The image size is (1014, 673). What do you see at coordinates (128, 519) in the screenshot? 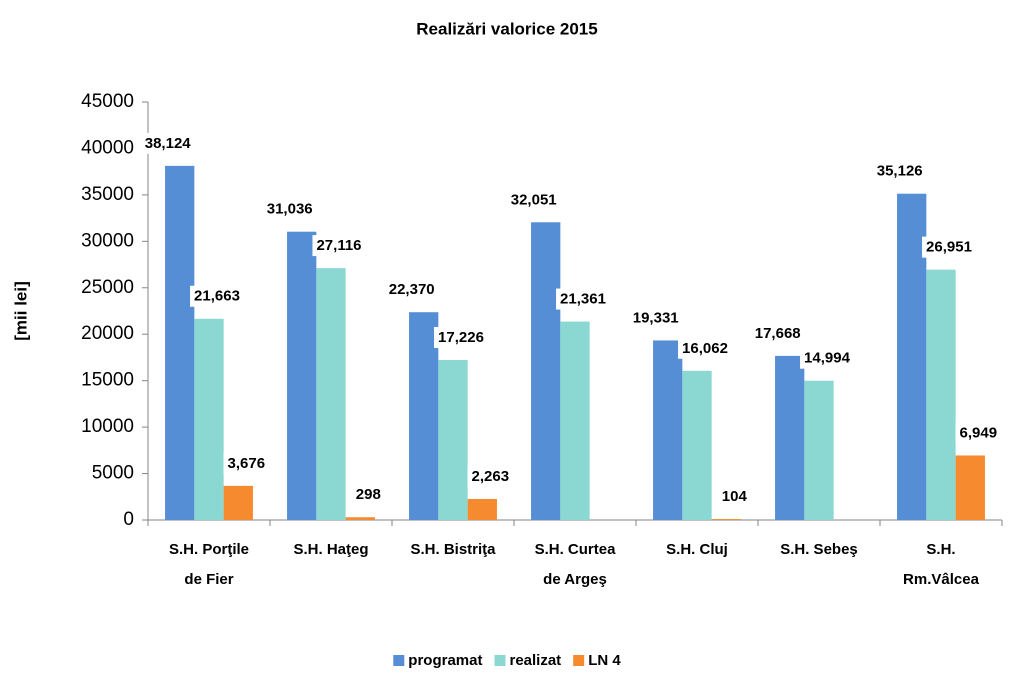
I see `y-tick-label: 0` at bounding box center [128, 519].